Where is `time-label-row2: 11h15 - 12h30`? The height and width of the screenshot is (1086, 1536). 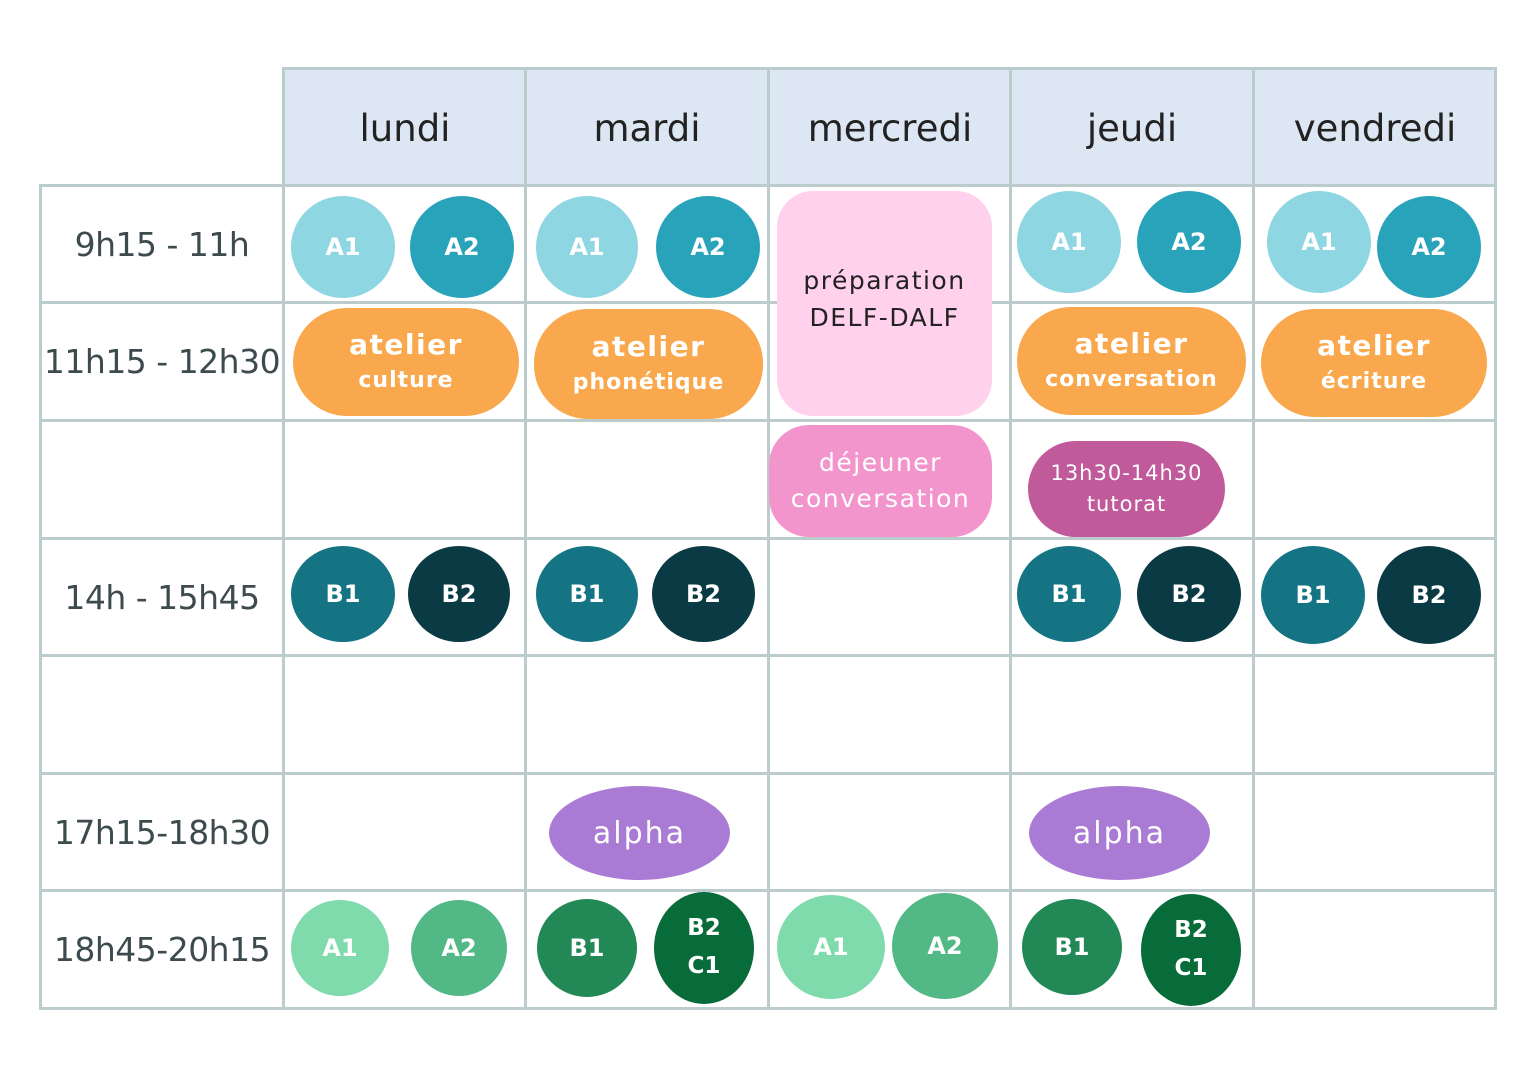 time-label-row2: 11h15 - 12h30 is located at coordinates (162, 361).